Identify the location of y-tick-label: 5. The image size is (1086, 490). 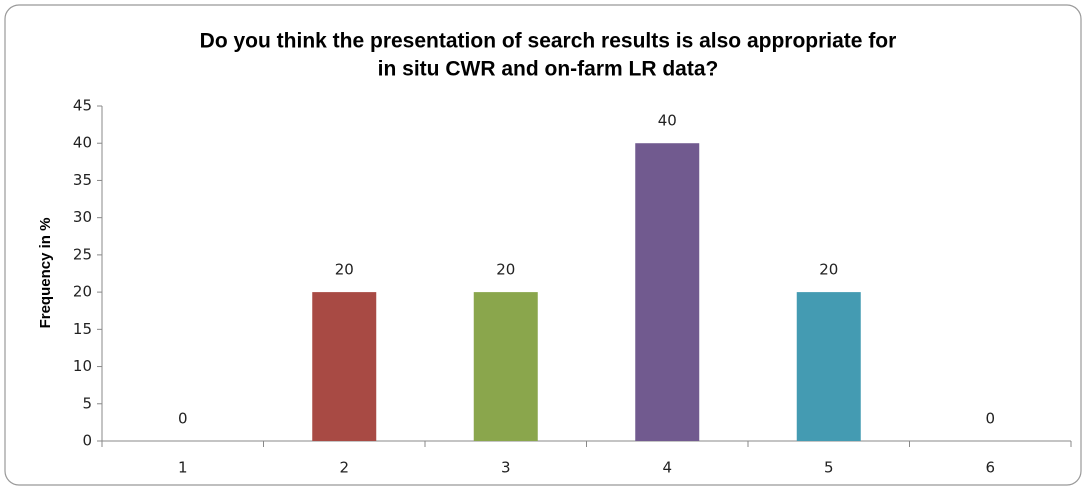
(87, 403).